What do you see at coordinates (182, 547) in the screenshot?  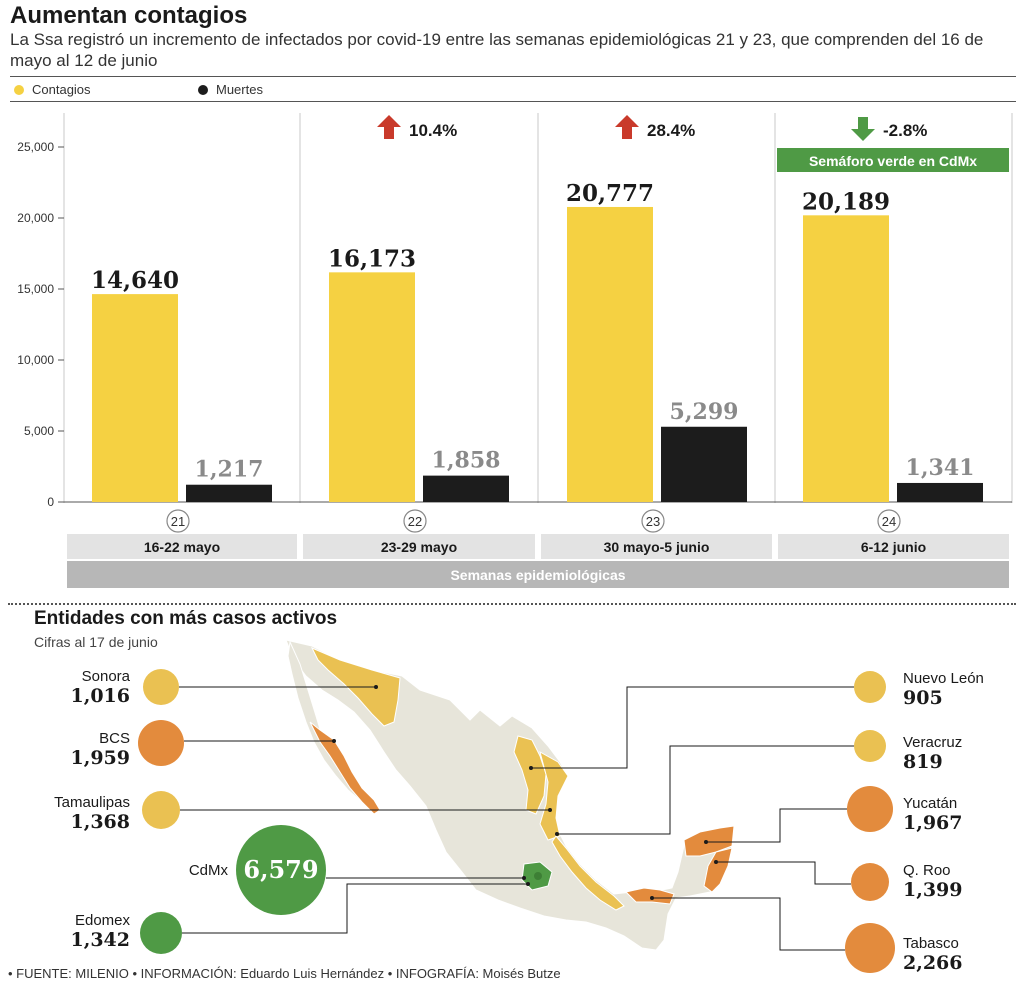 I see `date-range-label-21: 16-22 mayo` at bounding box center [182, 547].